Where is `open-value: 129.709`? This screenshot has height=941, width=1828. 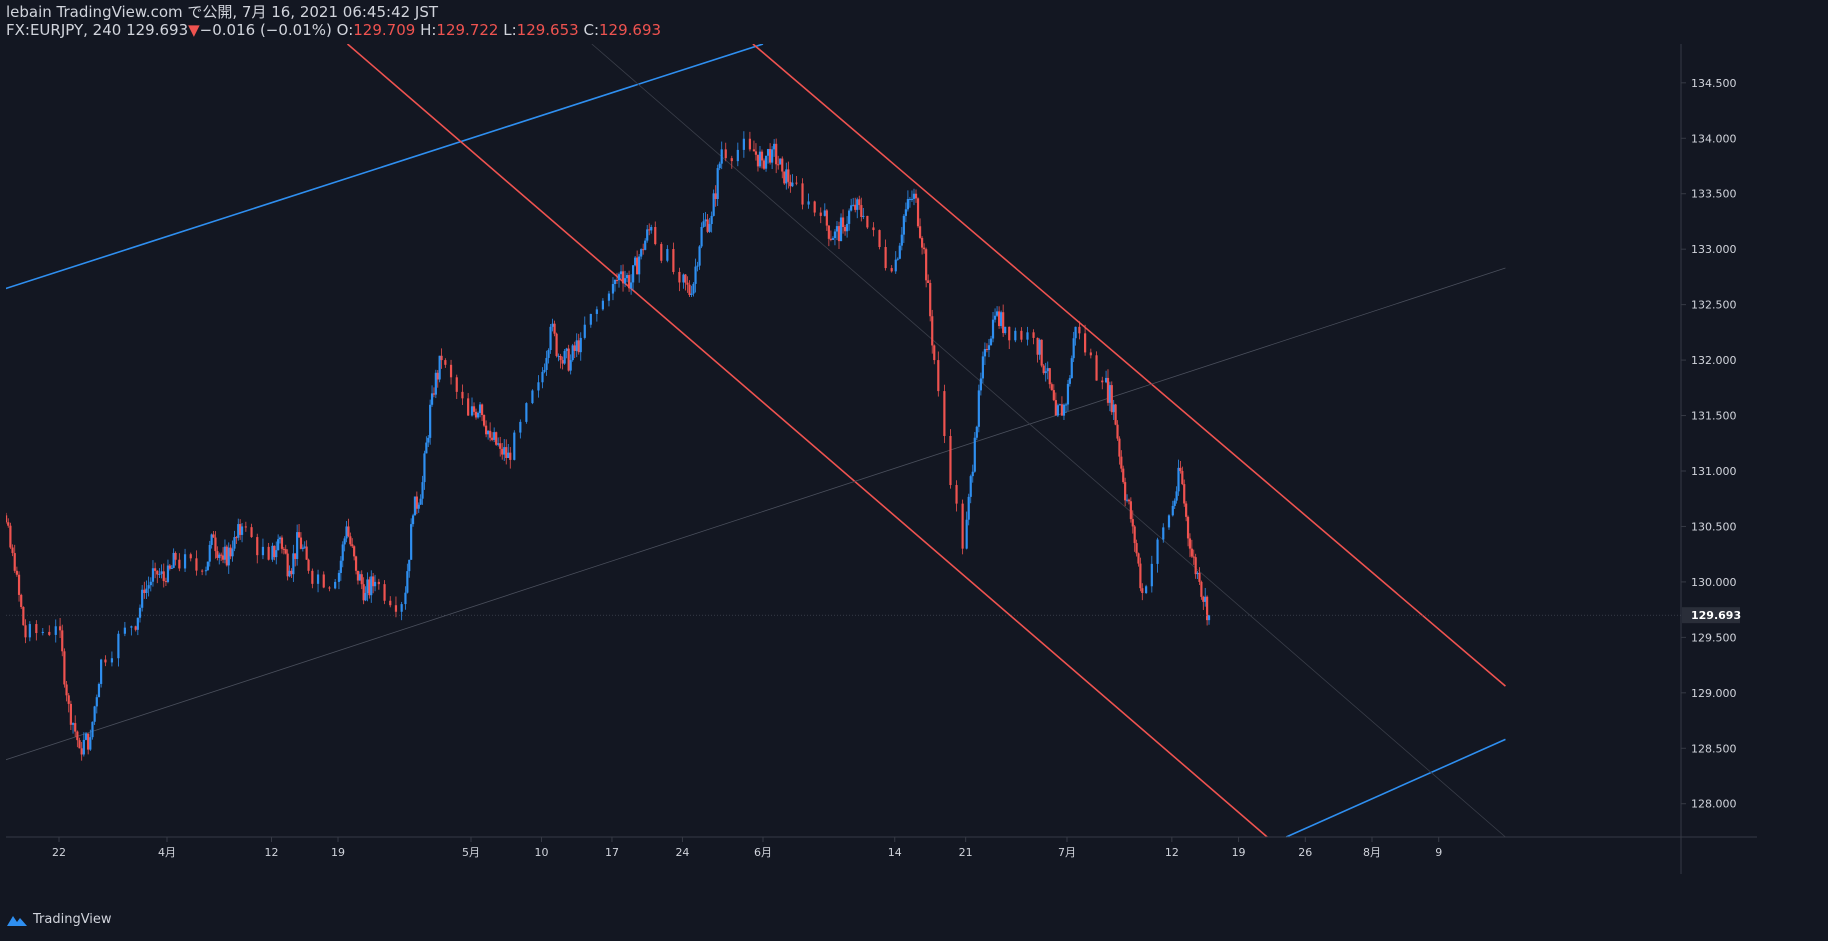
open-value: 129.709 is located at coordinates (384, 30).